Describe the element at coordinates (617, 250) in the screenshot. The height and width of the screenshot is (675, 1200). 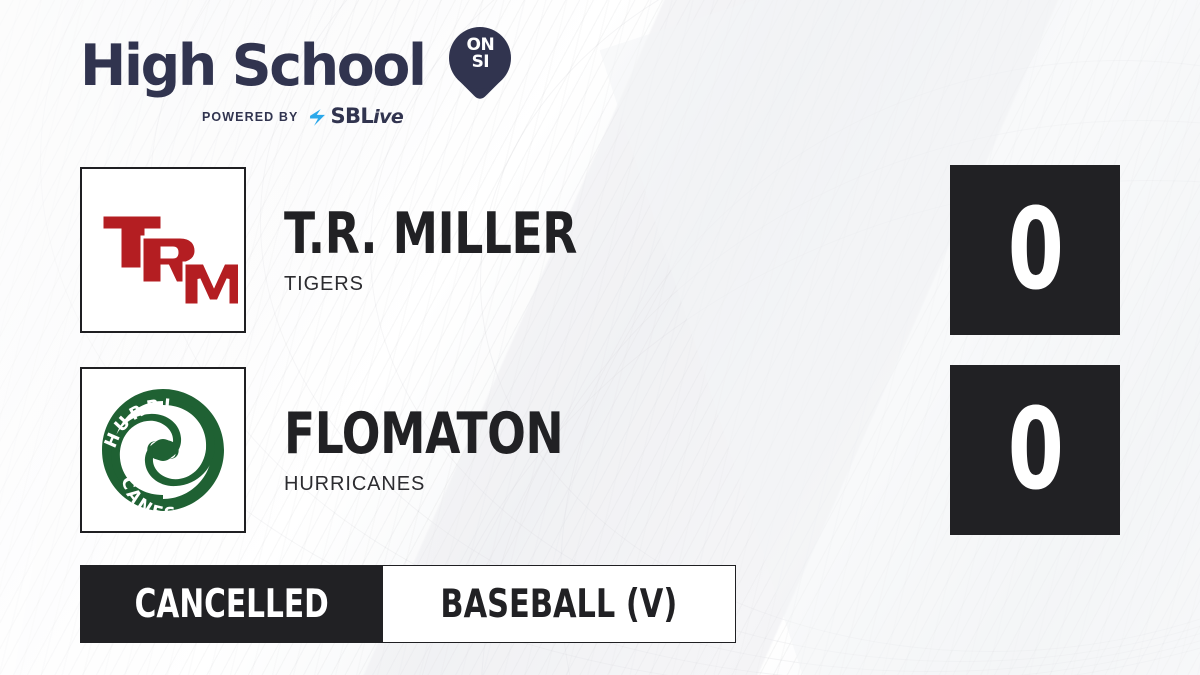
I see `team-info-away: T.R. MILLER TIGERS` at that location.